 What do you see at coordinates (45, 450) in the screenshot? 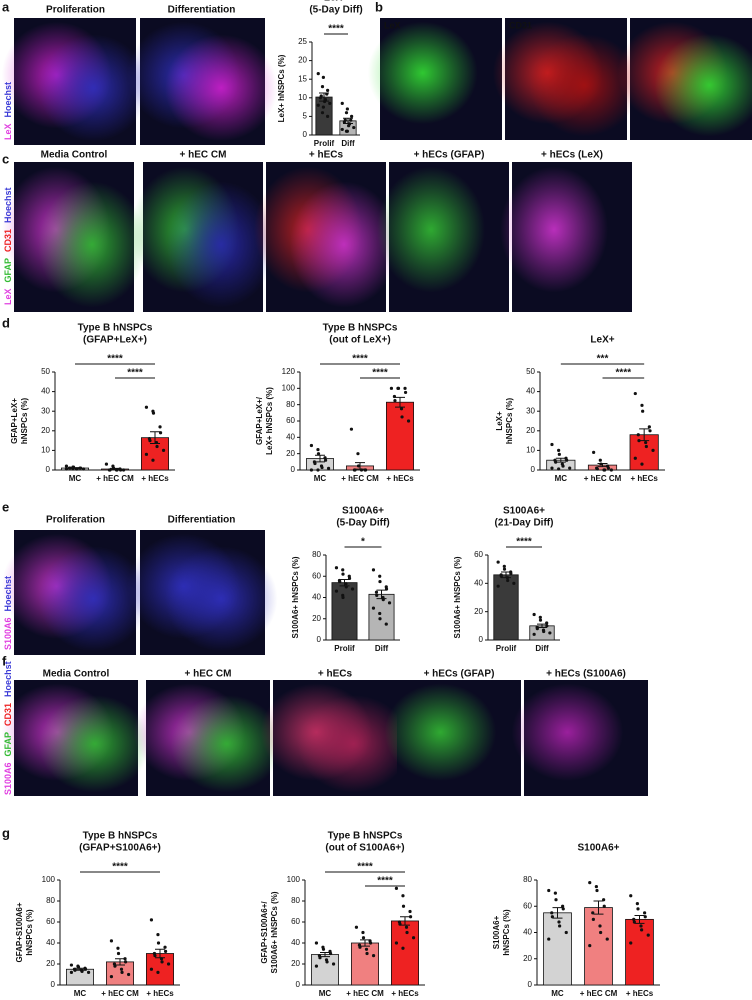
I see `y-tick-label: 10` at bounding box center [45, 450].